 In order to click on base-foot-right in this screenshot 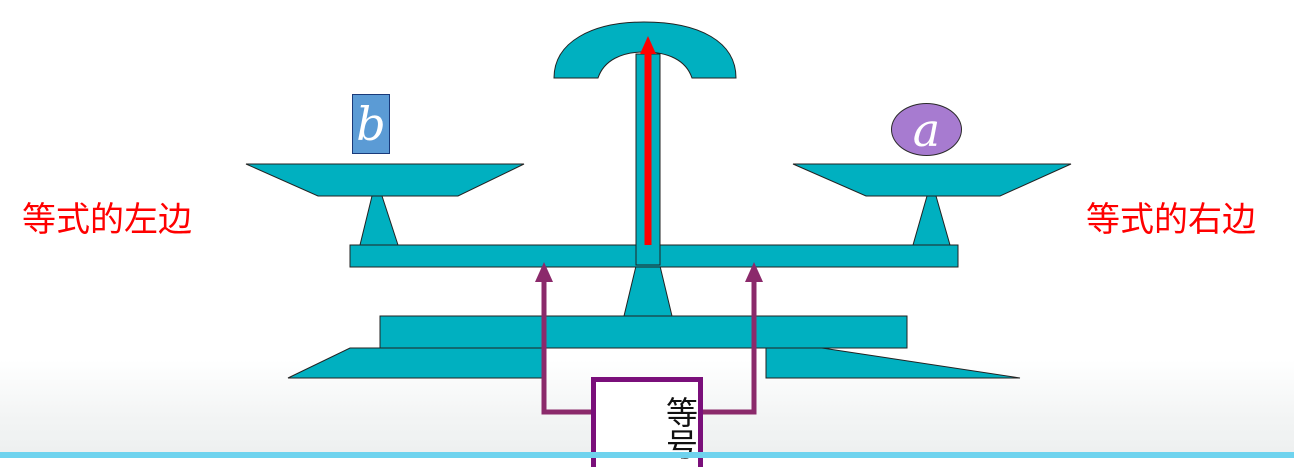, I will do `click(893, 363)`.